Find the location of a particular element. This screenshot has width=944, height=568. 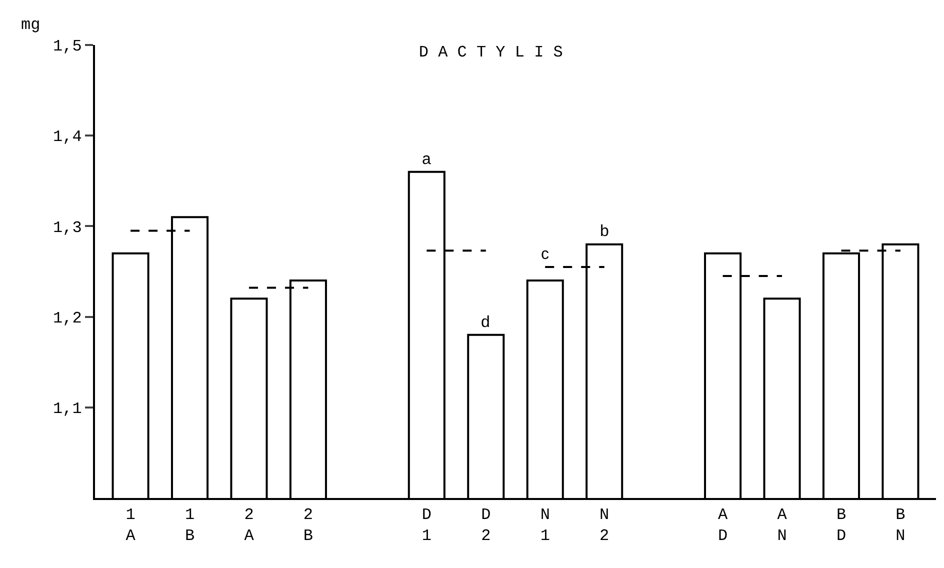

y-tick-label: 1,2 is located at coordinates (67, 318).